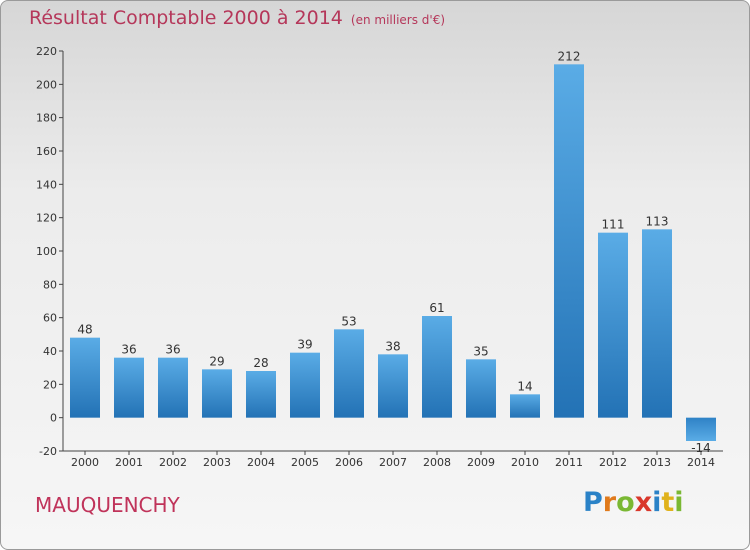  I want to click on y-tick-label: 220, so click(46, 51).